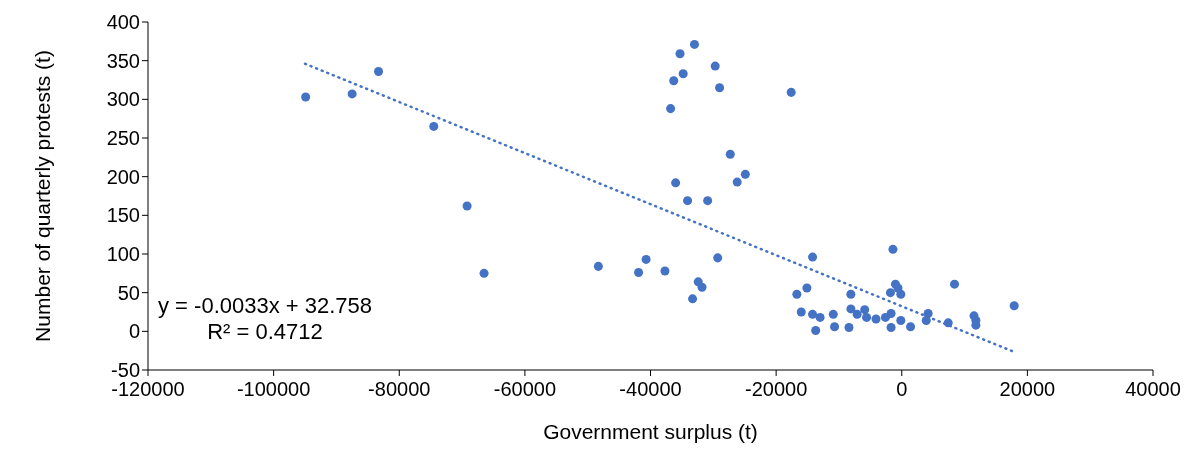 This screenshot has width=1201, height=468. What do you see at coordinates (265, 332) in the screenshot?
I see `annotation: R² = 0.4712` at bounding box center [265, 332].